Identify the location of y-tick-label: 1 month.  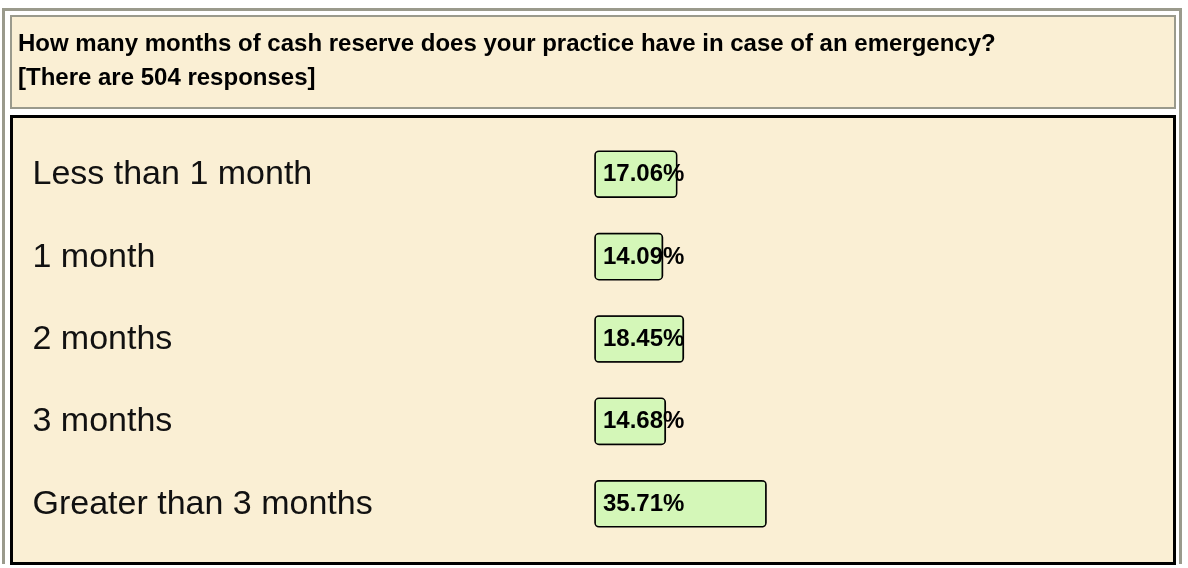
(94, 254).